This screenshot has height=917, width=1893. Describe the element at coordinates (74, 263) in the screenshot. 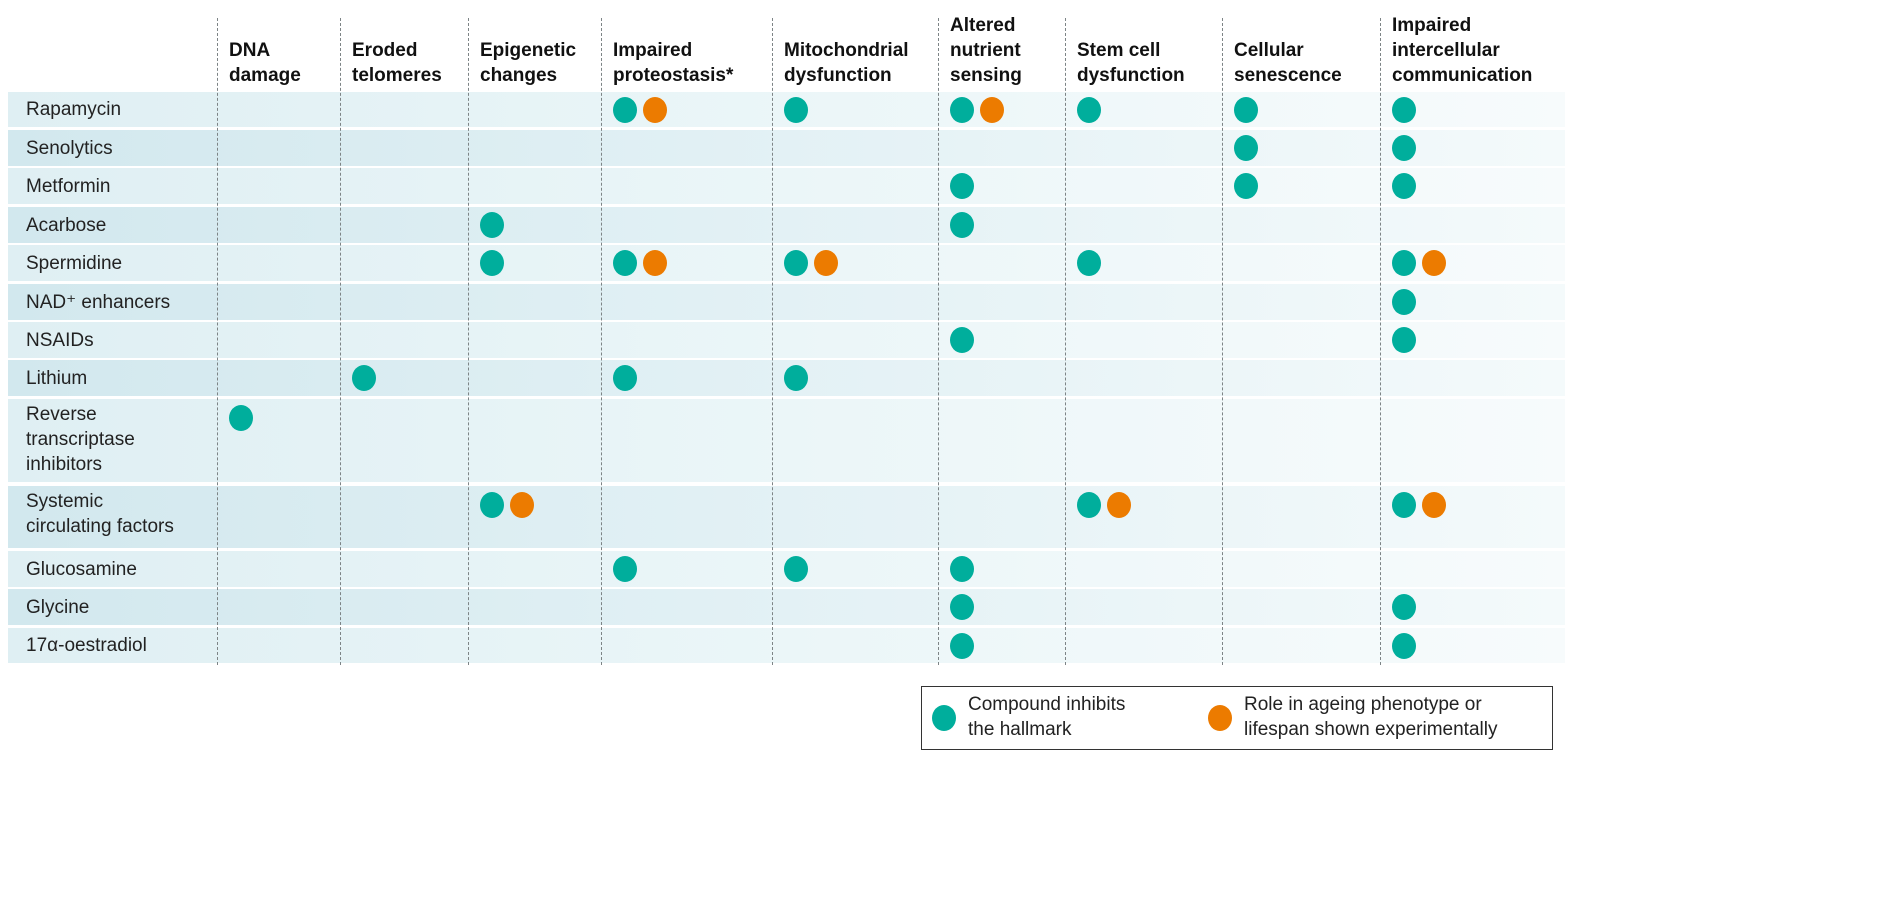

I see `row-label: Spermidine` at that location.